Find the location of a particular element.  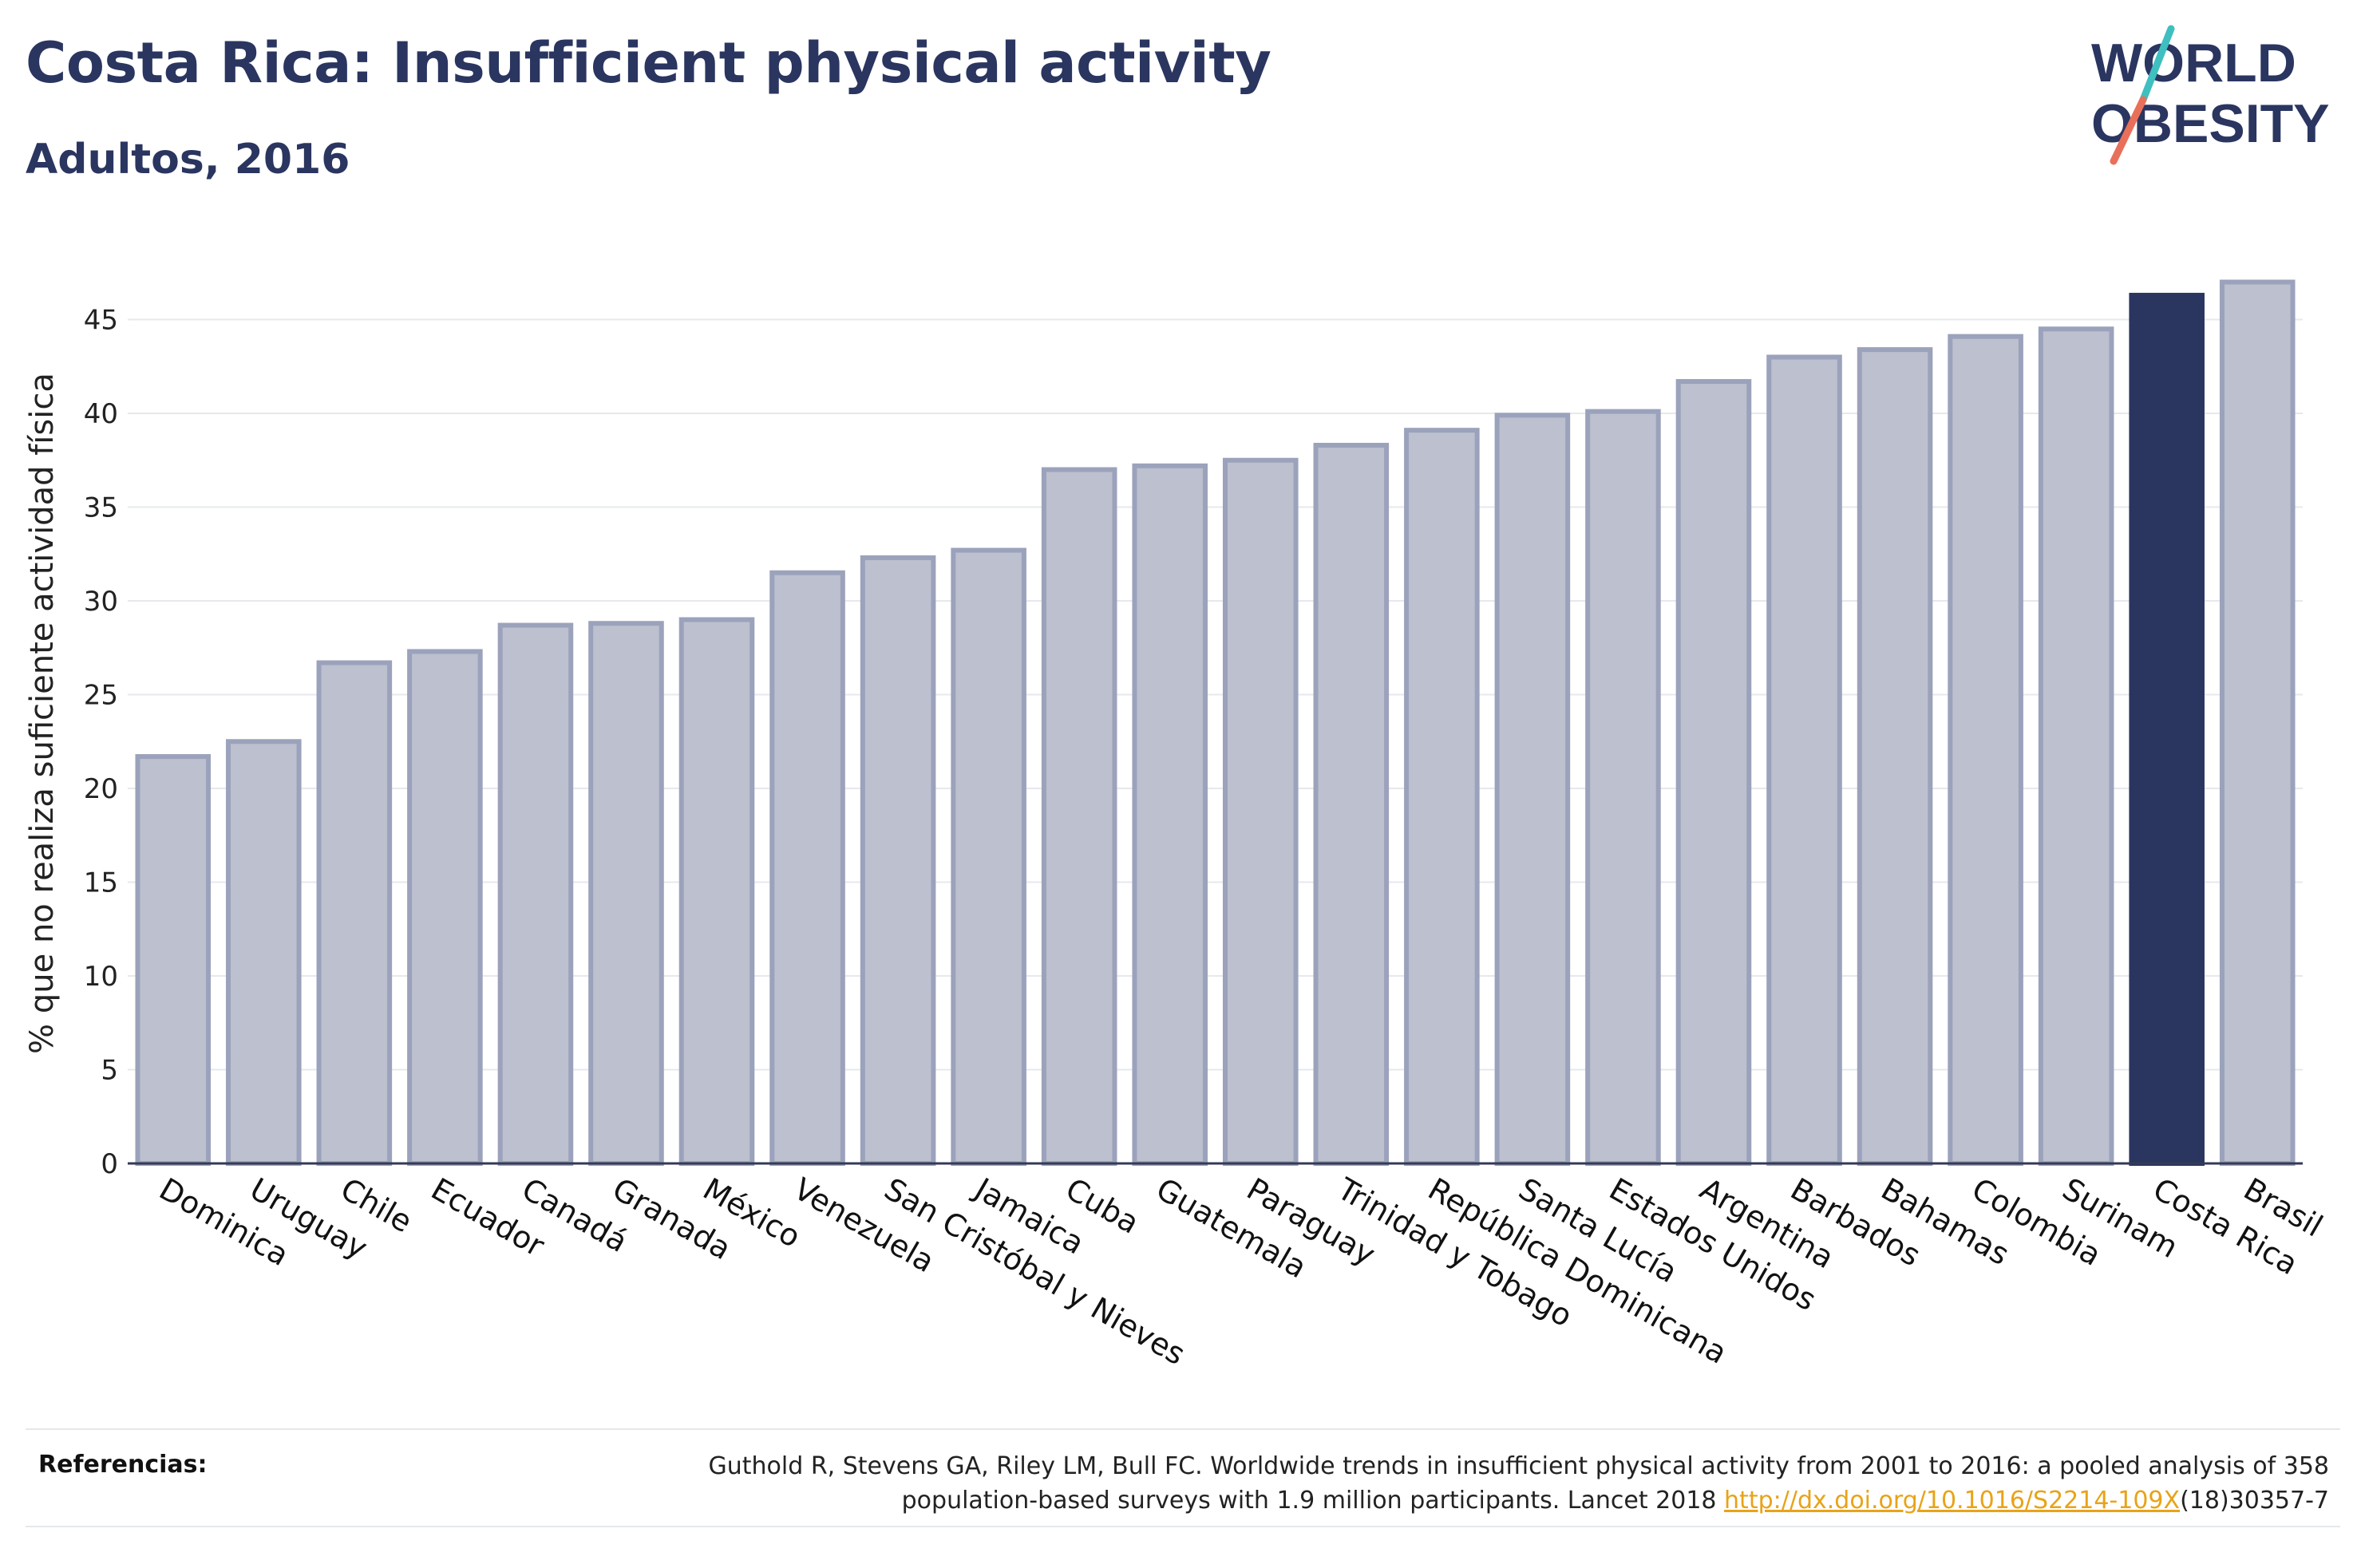

bar-barbados is located at coordinates (1804, 760).